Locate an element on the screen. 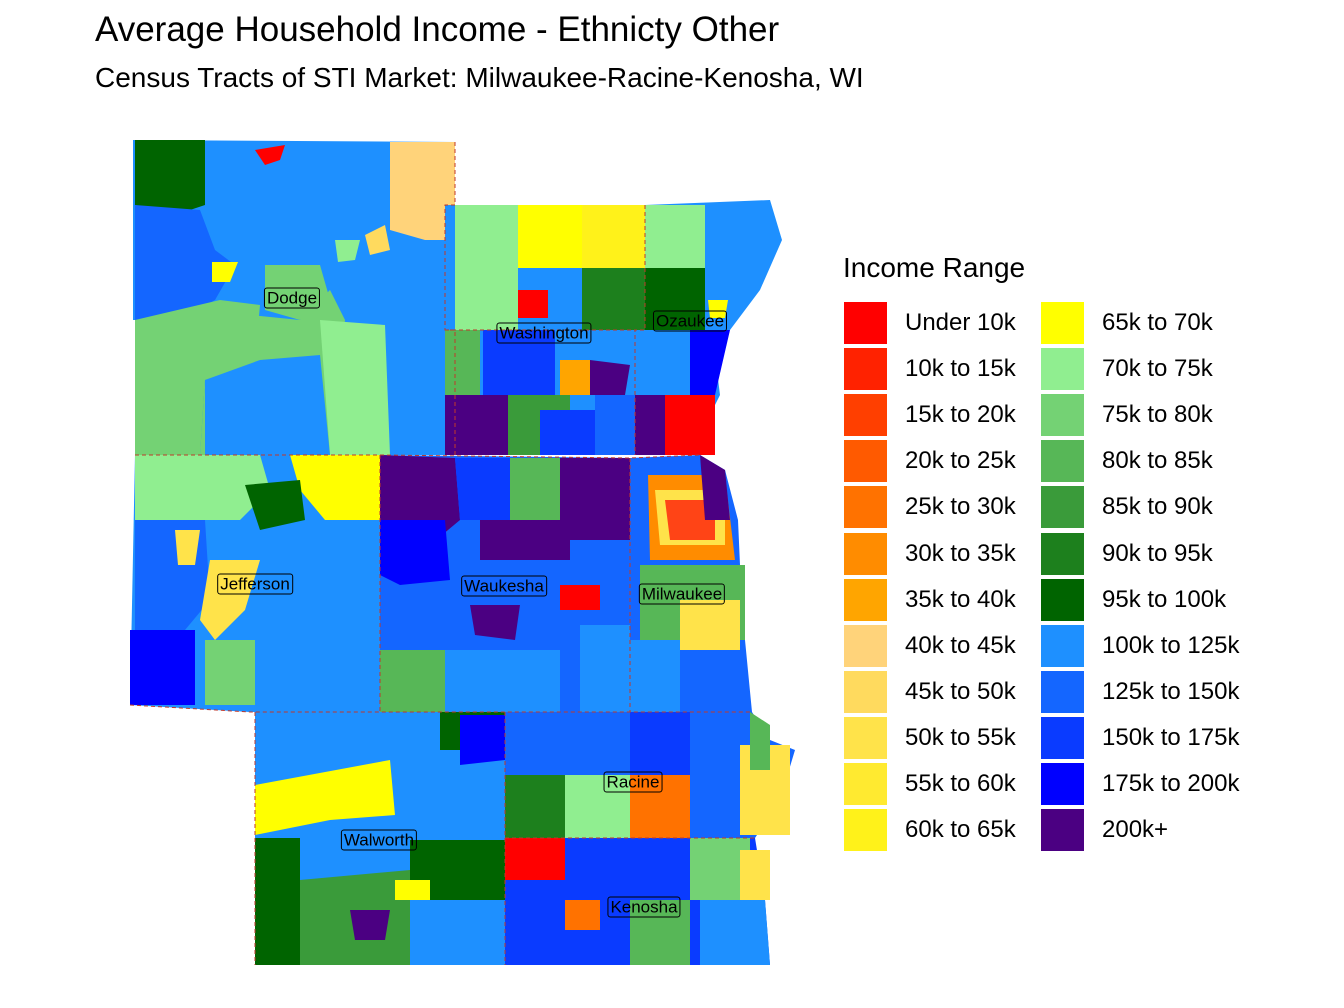 This screenshot has height=1008, width=1344. legend-item: 90k to 95k is located at coordinates (1127, 553).